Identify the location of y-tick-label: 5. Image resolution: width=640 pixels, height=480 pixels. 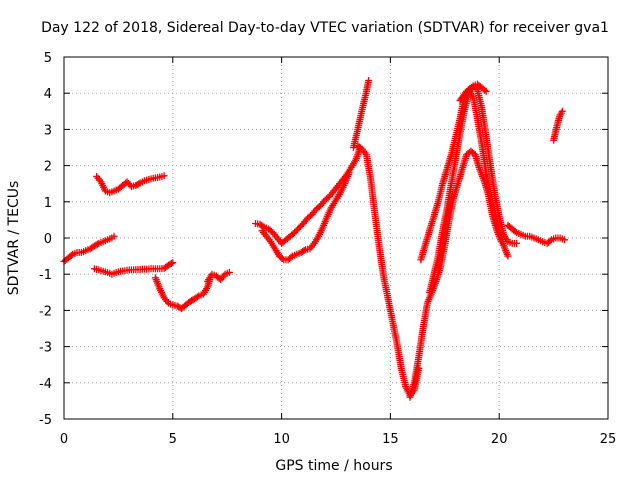
(48, 58).